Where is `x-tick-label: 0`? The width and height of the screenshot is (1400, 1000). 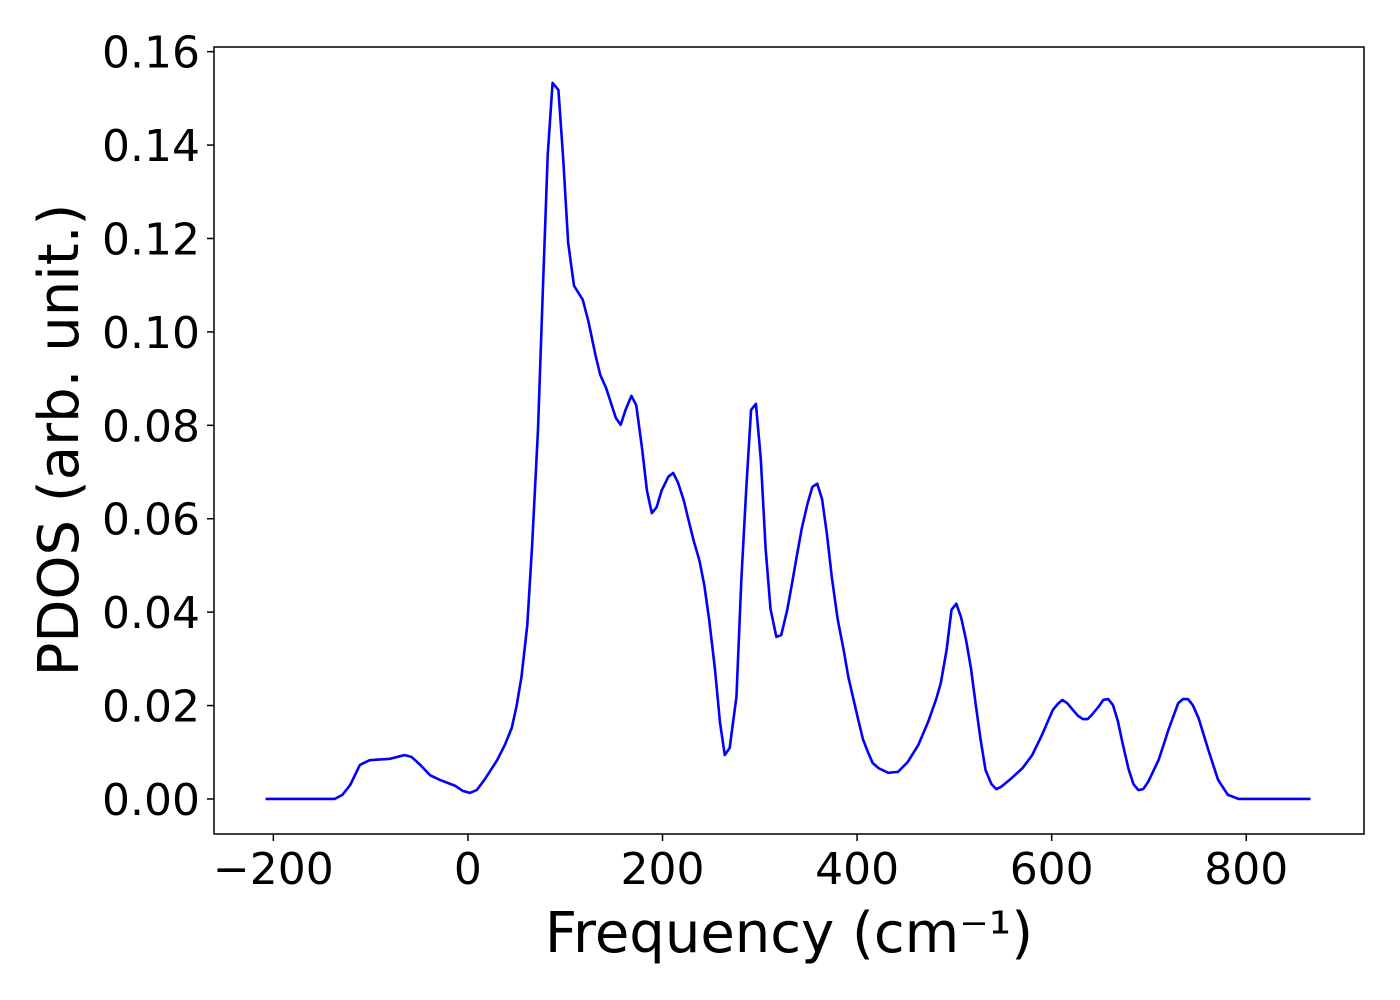
x-tick-label: 0 is located at coordinates (468, 869).